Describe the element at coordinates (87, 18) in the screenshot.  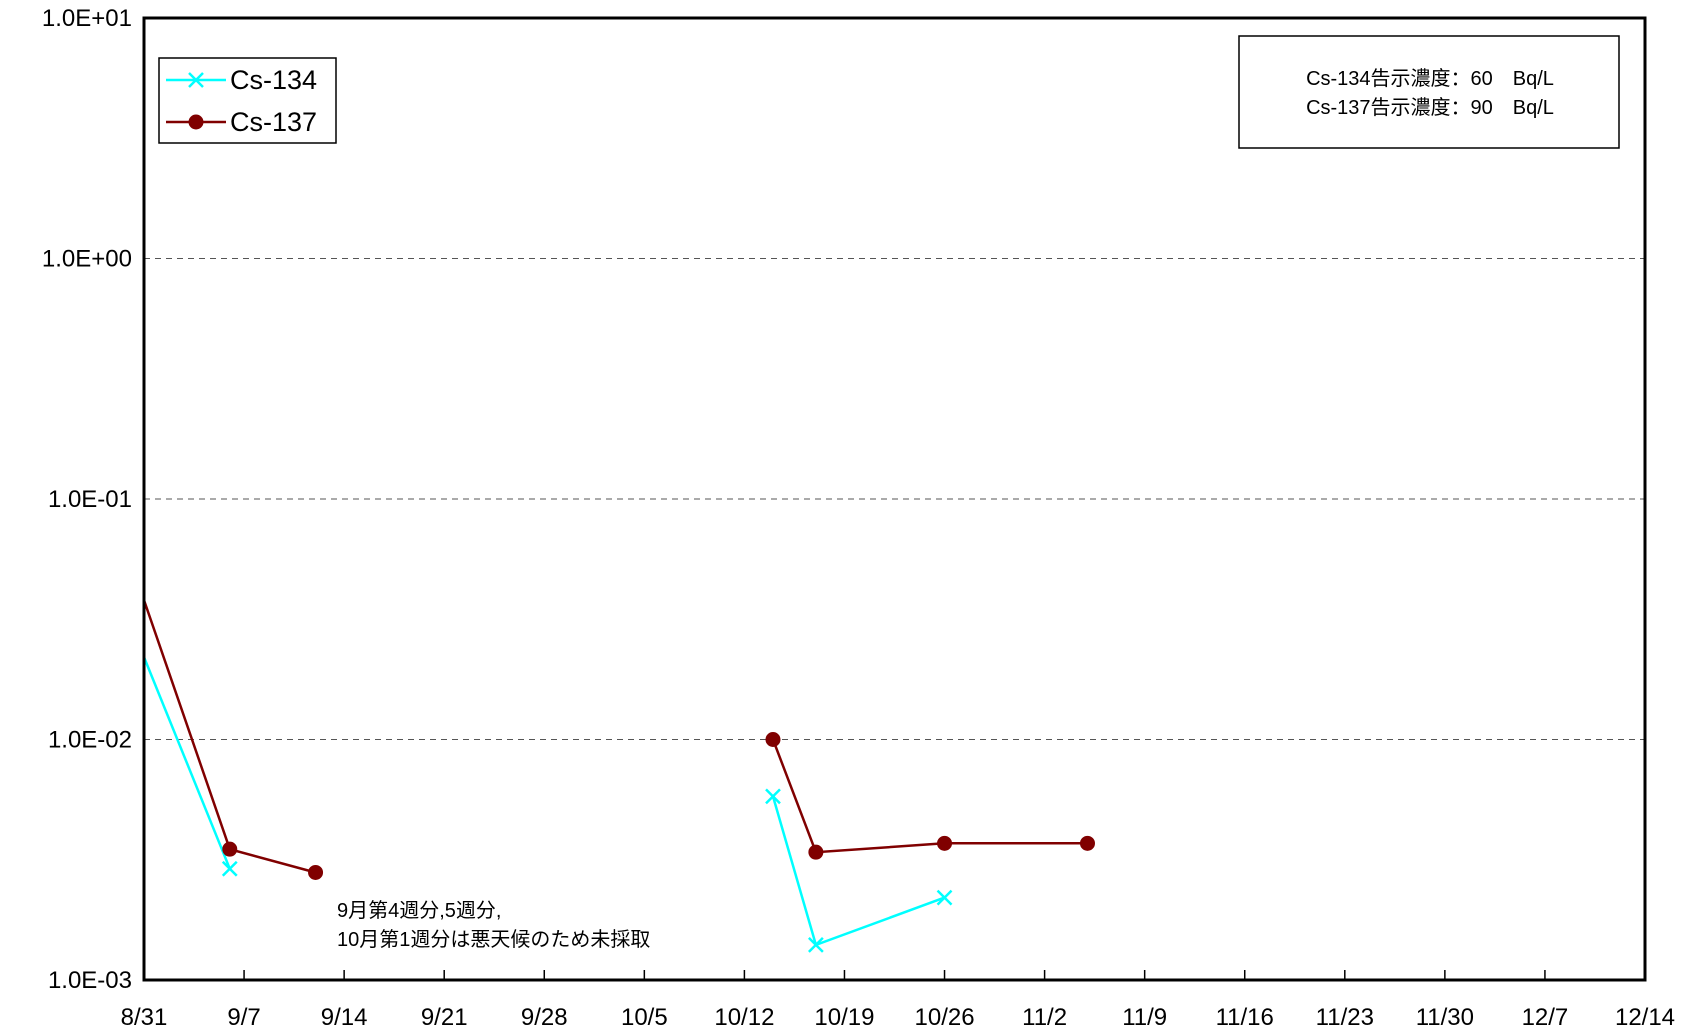
I see `y-tick-label: 1.0E+01` at that location.